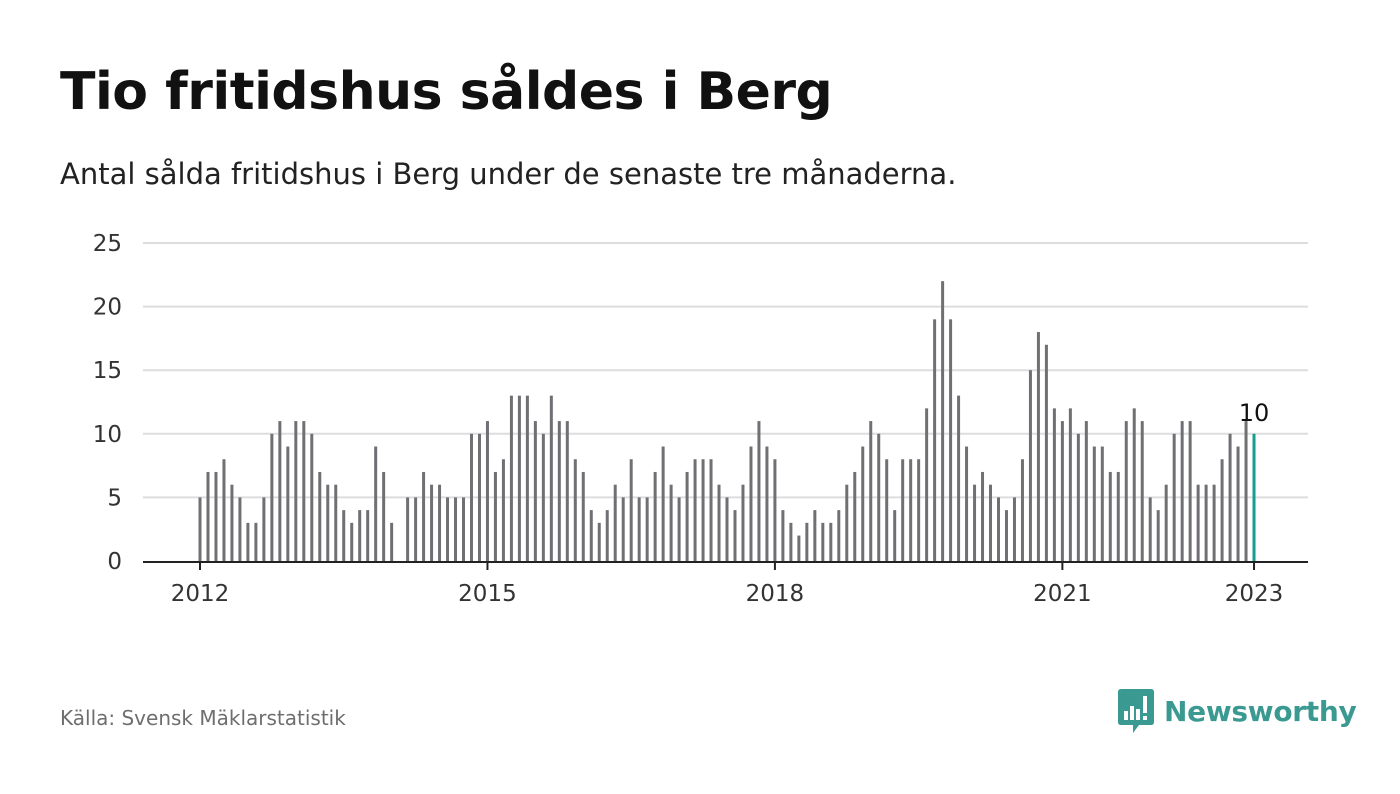 This screenshot has height=794, width=1400. Describe the element at coordinates (1237, 711) in the screenshot. I see `newsworthy-logo: Newsworthy` at that location.